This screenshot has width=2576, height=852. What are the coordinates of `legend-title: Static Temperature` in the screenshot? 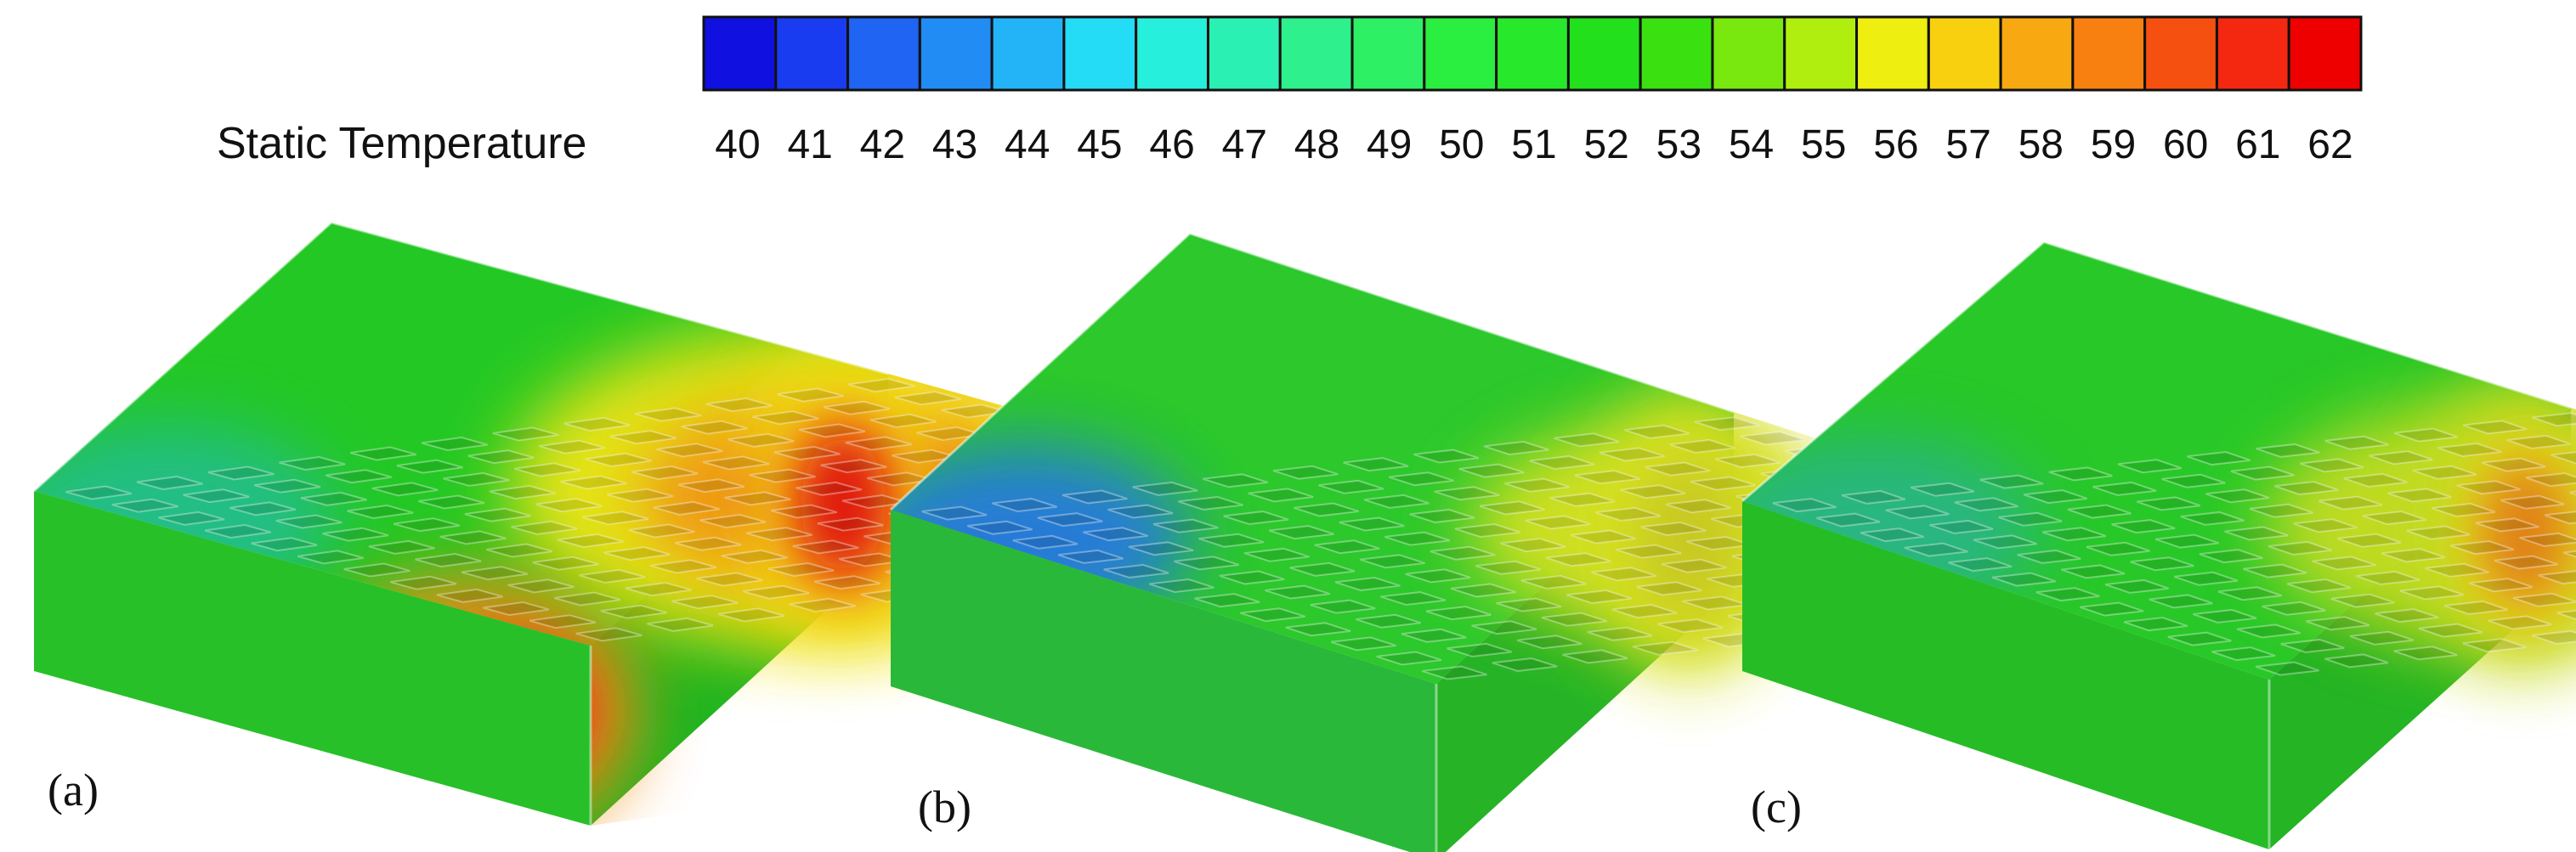 It's located at (401, 143).